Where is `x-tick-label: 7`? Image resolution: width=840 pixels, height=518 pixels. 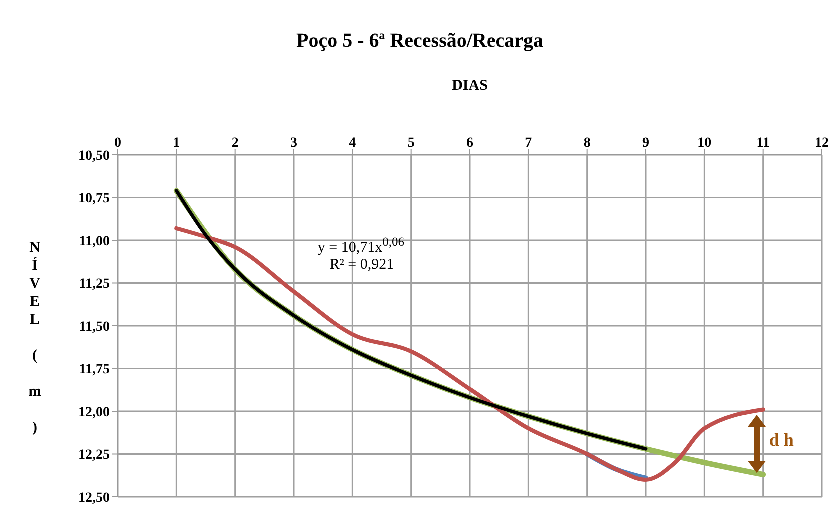
x-tick-label: 7 is located at coordinates (528, 143).